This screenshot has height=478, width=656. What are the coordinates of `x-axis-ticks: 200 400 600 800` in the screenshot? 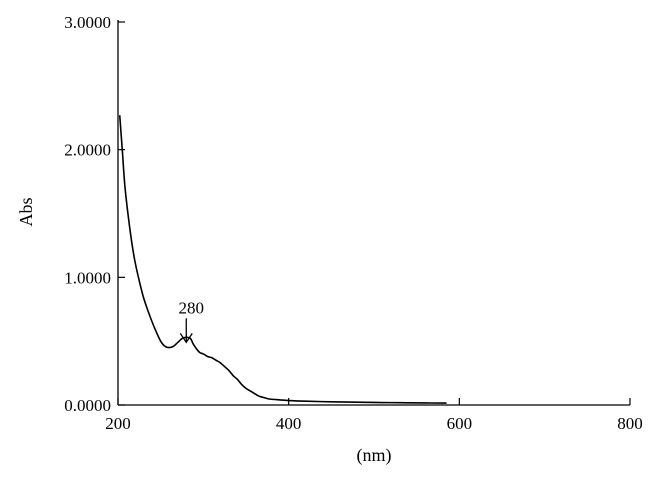 It's located at (374, 415).